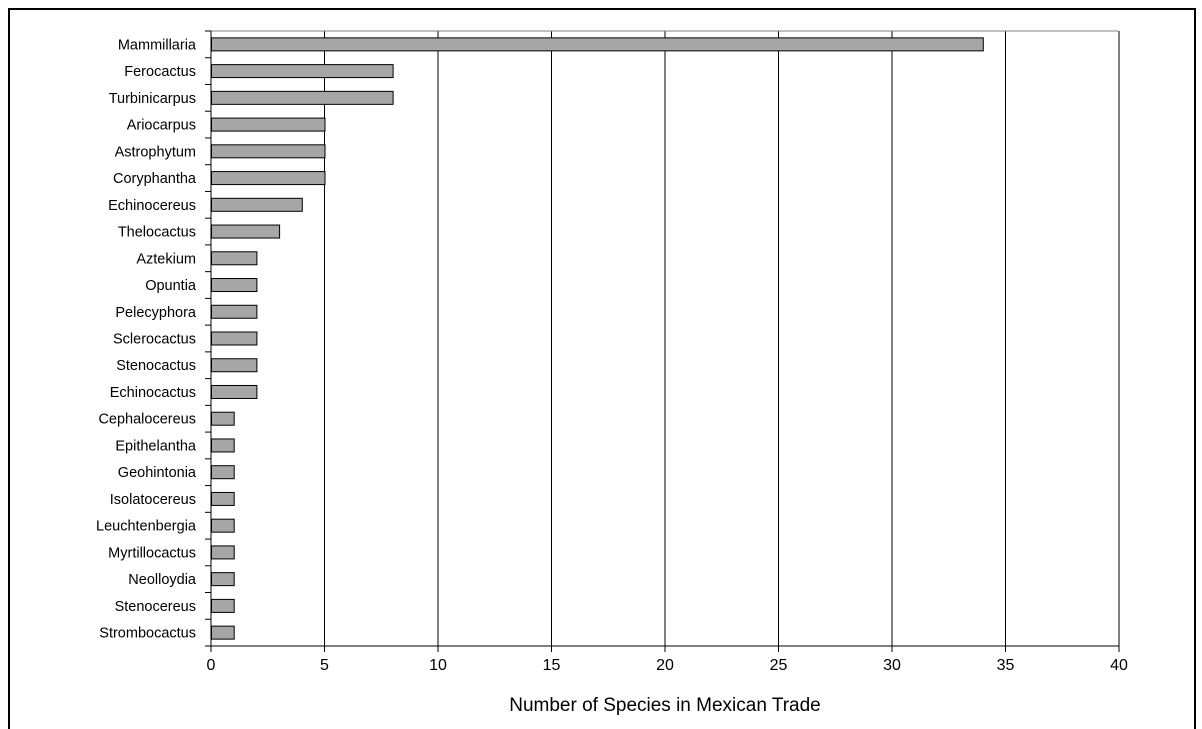 This screenshot has width=1202, height=729. Describe the element at coordinates (665, 705) in the screenshot. I see `x-axis-title: Number of Species in Mexican Trade` at that location.